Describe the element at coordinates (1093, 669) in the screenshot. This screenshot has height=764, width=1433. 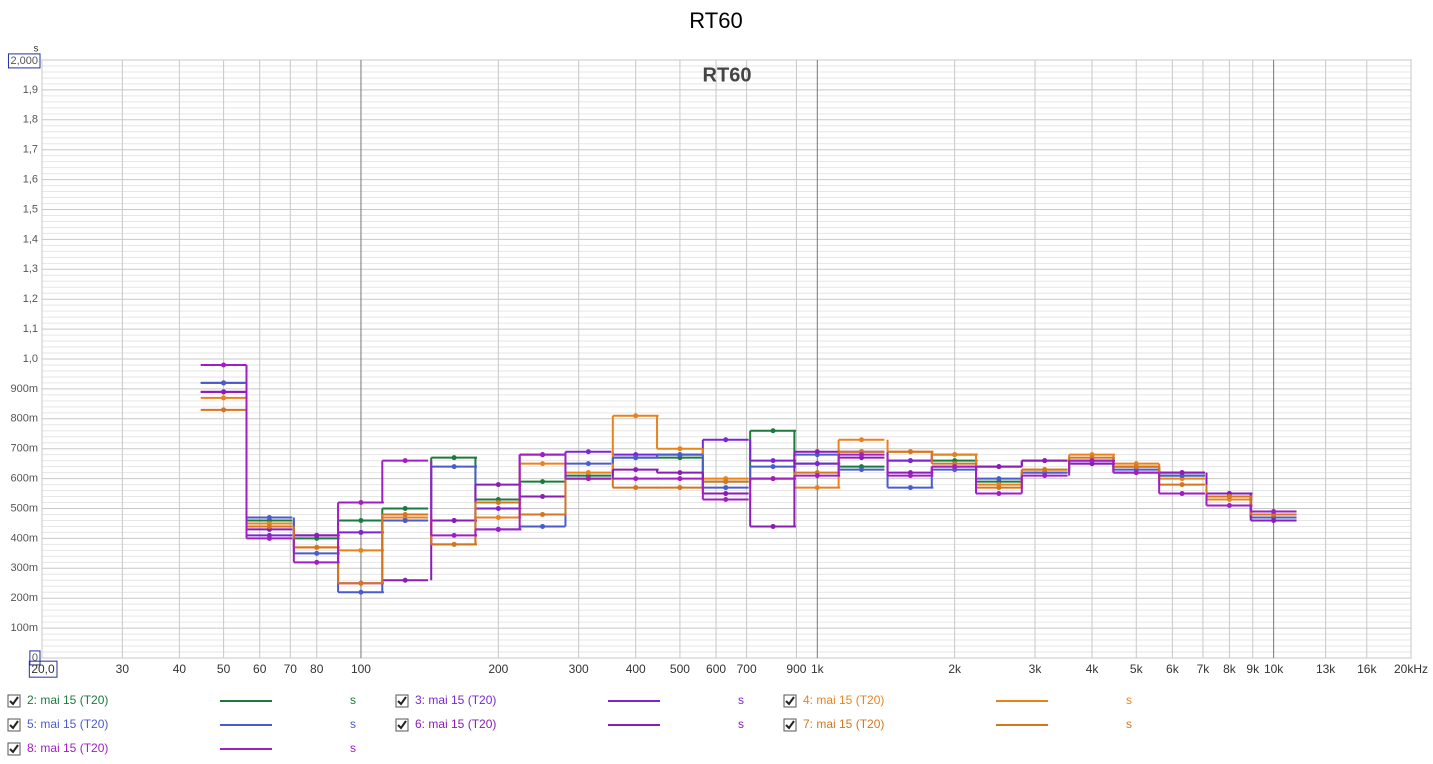
I see `x-tick-label: 4k` at that location.